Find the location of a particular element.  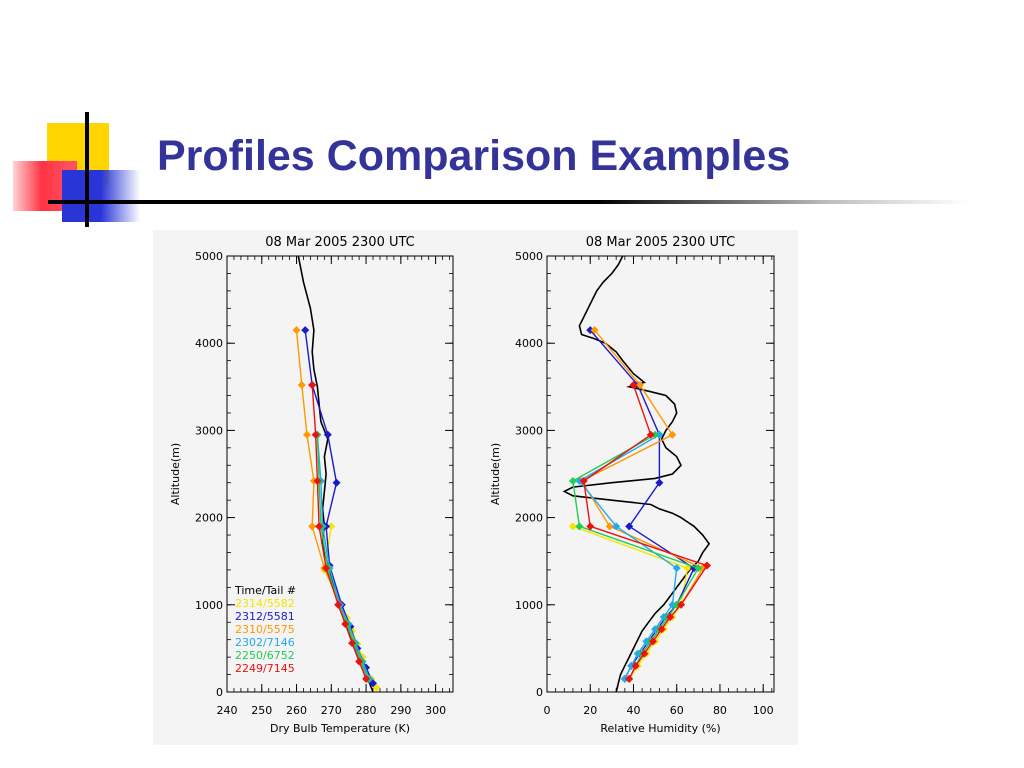

temp-y-axis-label: Altitude(m) is located at coordinates (175, 474).